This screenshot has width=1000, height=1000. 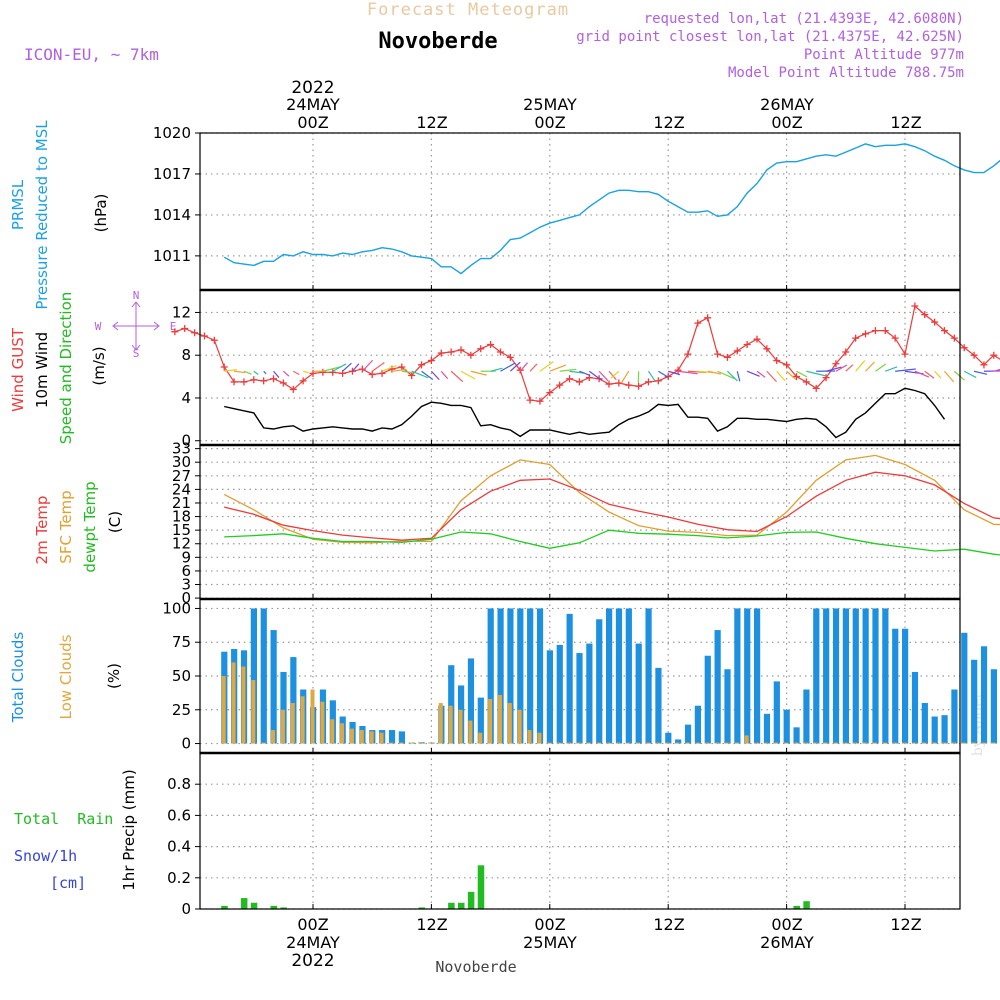 I want to click on point-altitude: Point Altitude 977m, so click(x=884, y=55).